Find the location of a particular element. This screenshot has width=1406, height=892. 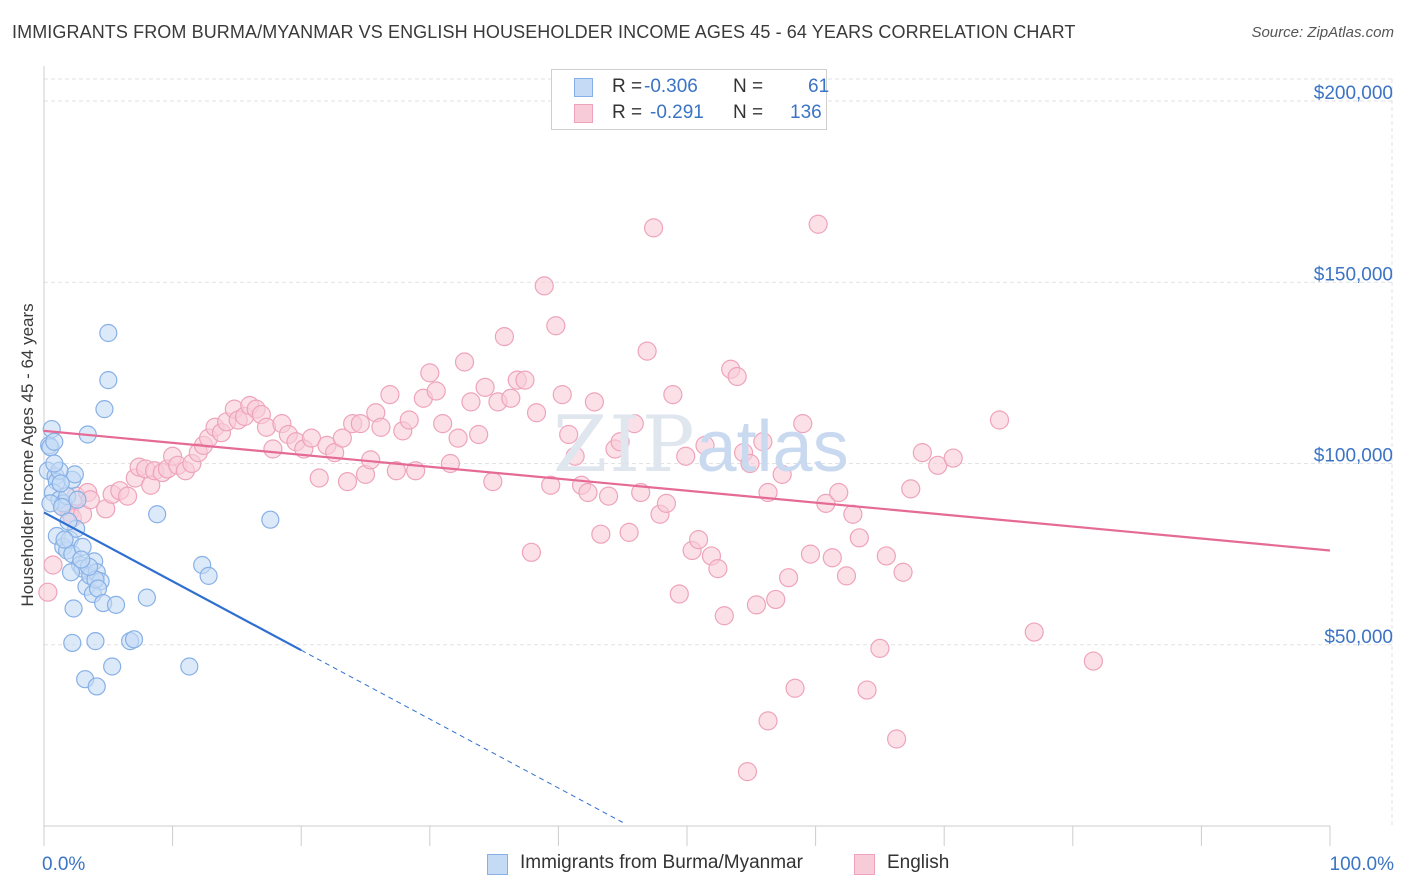

r-value: -0.291 is located at coordinates (677, 112).